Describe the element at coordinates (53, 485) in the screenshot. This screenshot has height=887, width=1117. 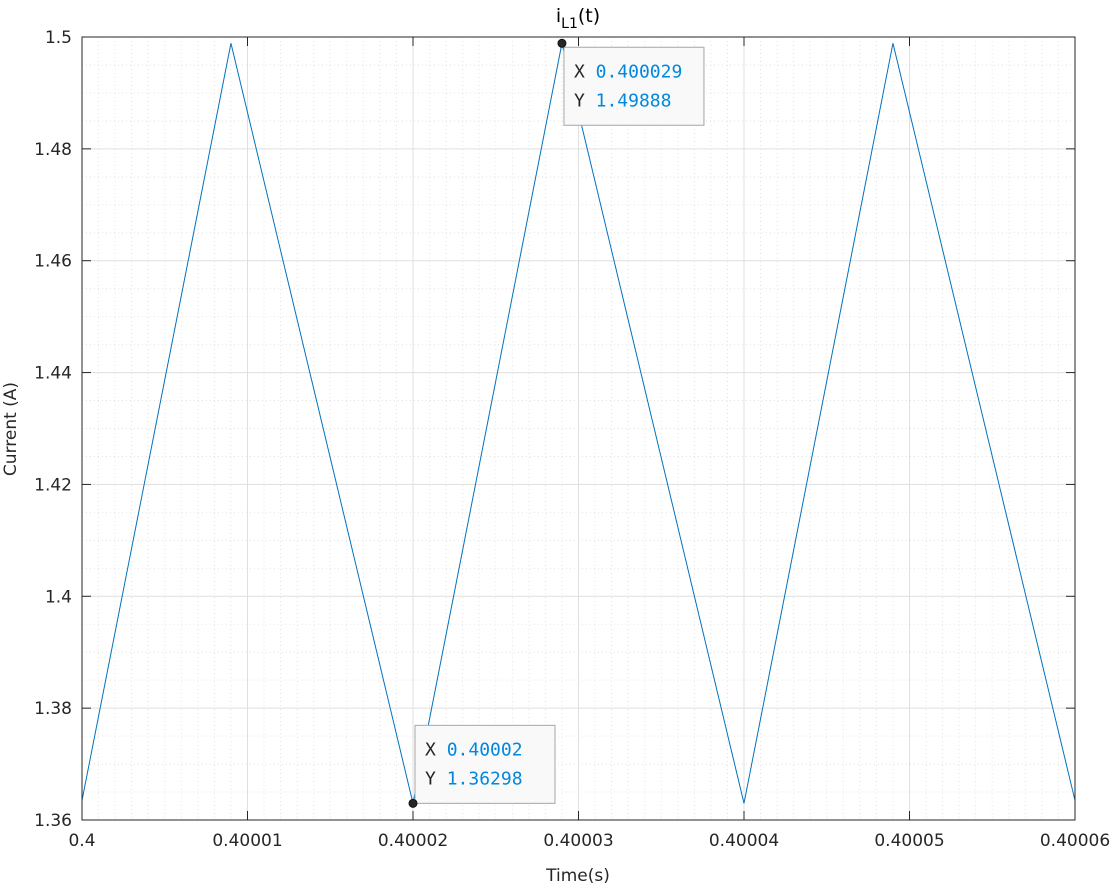
I see `y-tick-label: 1.42` at that location.